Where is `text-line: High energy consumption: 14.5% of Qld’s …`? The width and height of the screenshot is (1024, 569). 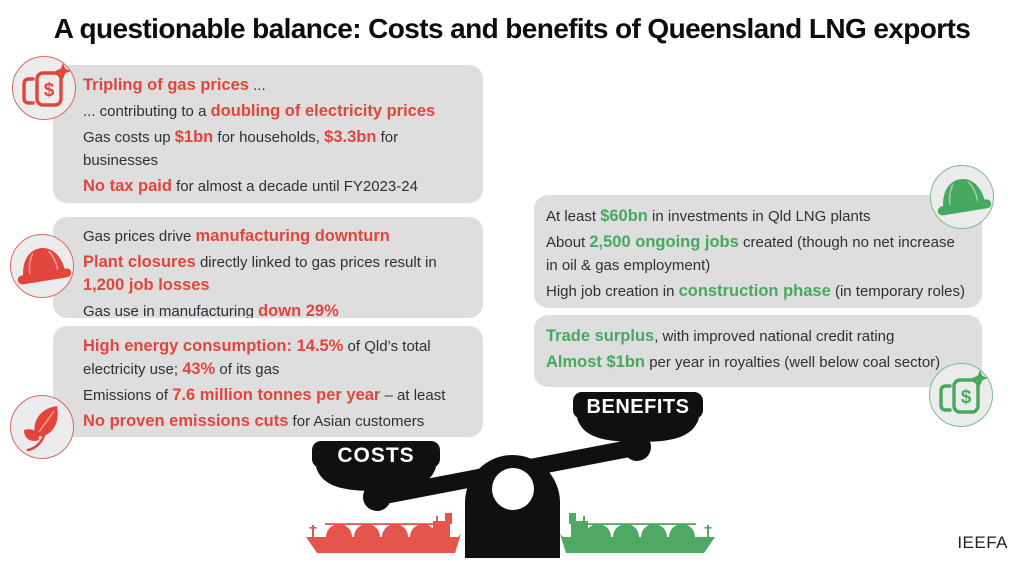 text-line: High energy consumption: 14.5% of Qld’s … is located at coordinates (257, 357).